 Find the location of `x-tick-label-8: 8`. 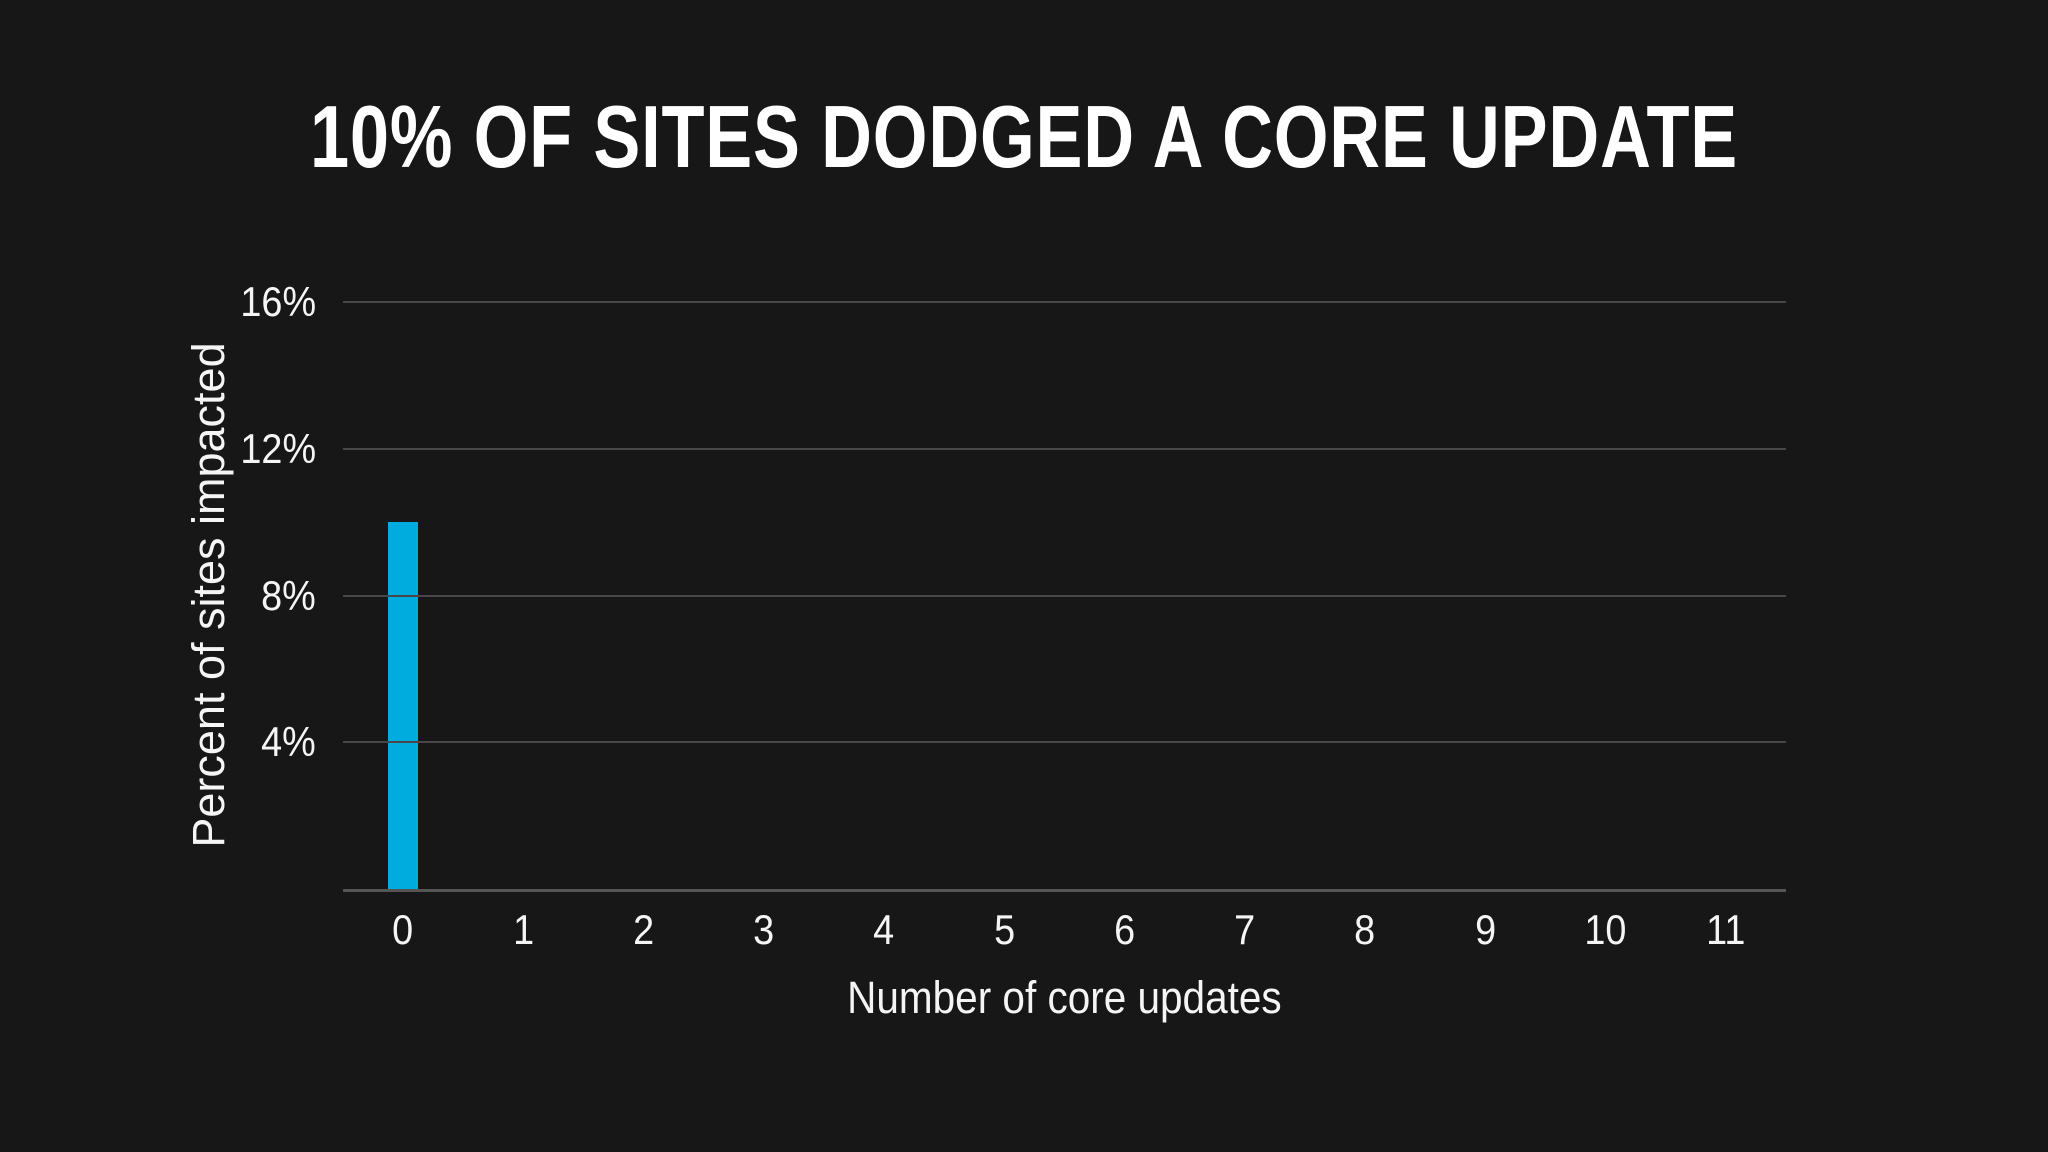

x-tick-label-8: 8 is located at coordinates (1365, 930).